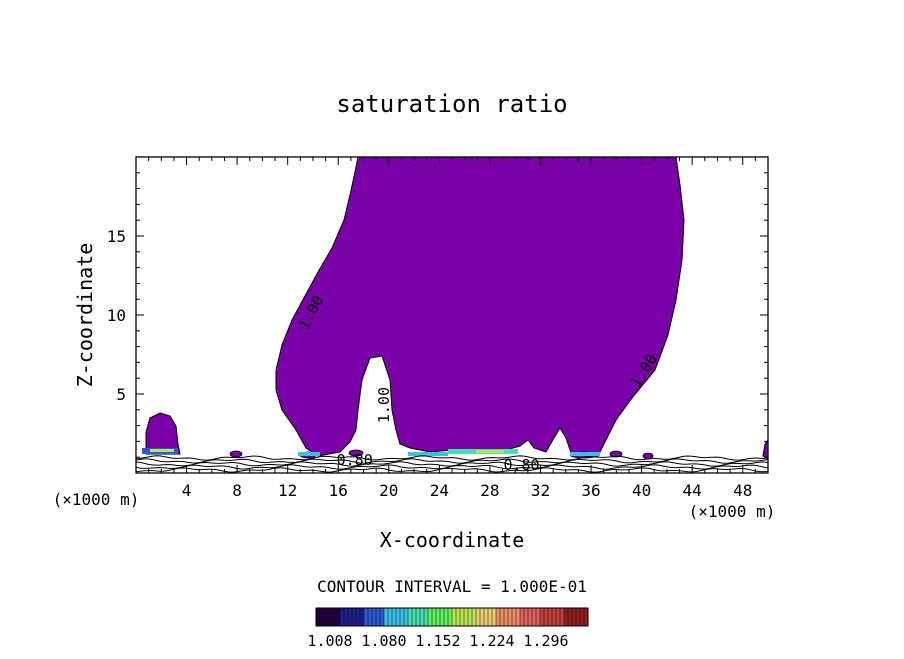 Image resolution: width=904 pixels, height=659 pixels. I want to click on colorbar-frame, so click(452, 617).